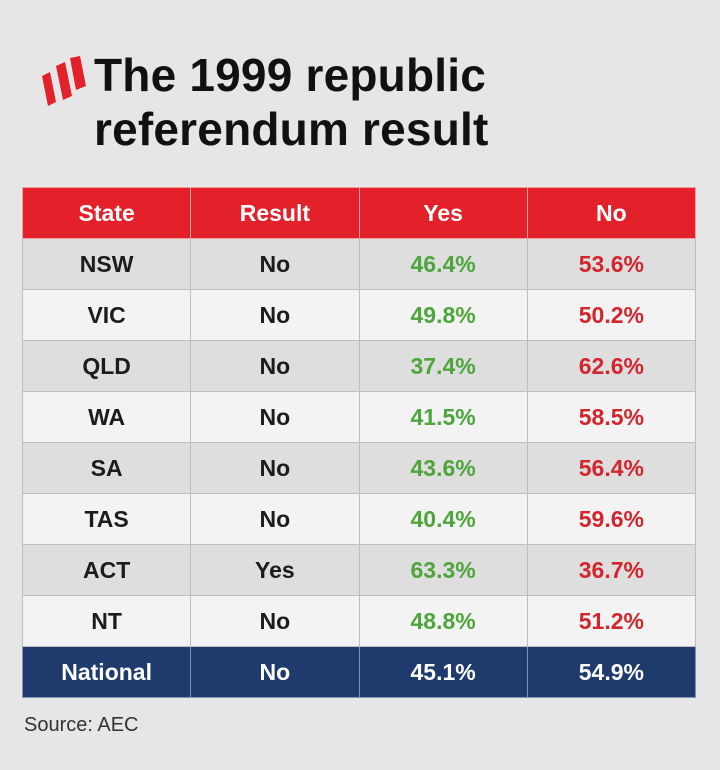  I want to click on table-header-row: State Result Yes No, so click(359, 213).